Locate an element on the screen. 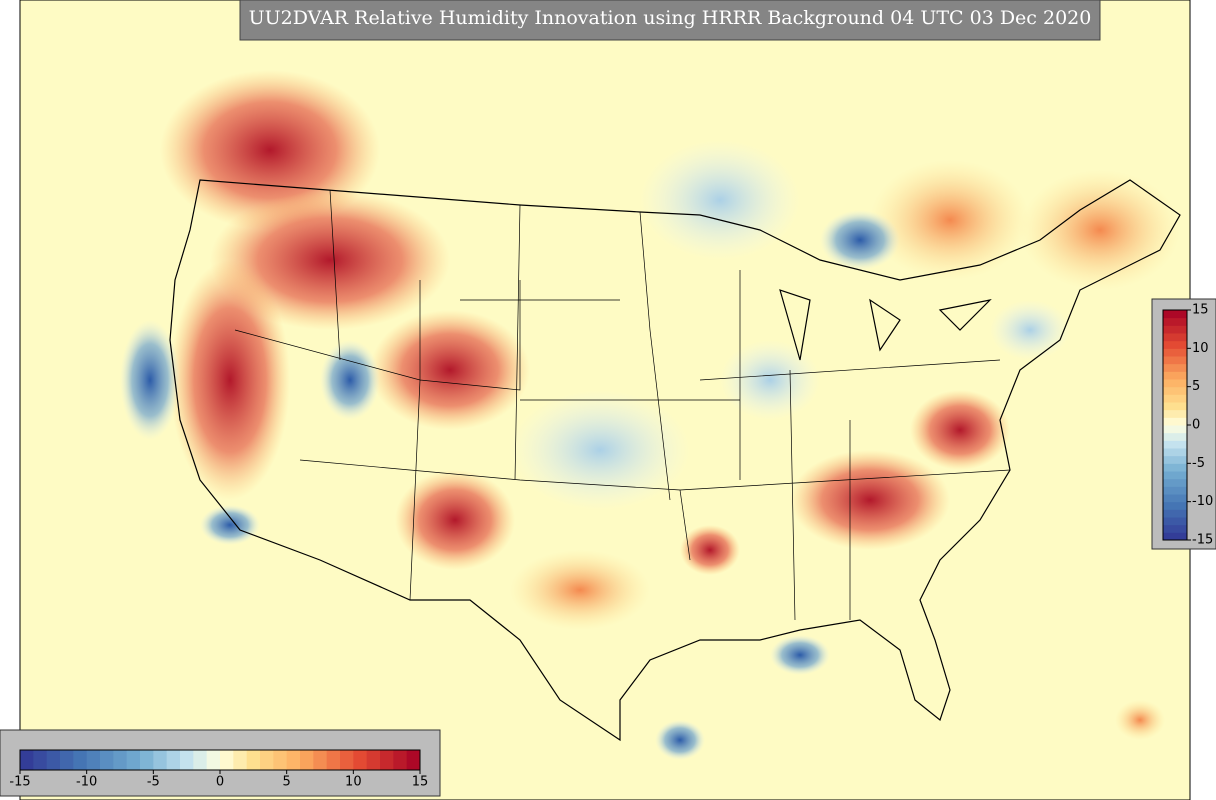 This screenshot has height=800, width=1216. vertical-colorbar: -15 -10 -5 0 5 10 15 is located at coordinates (1183, 424).